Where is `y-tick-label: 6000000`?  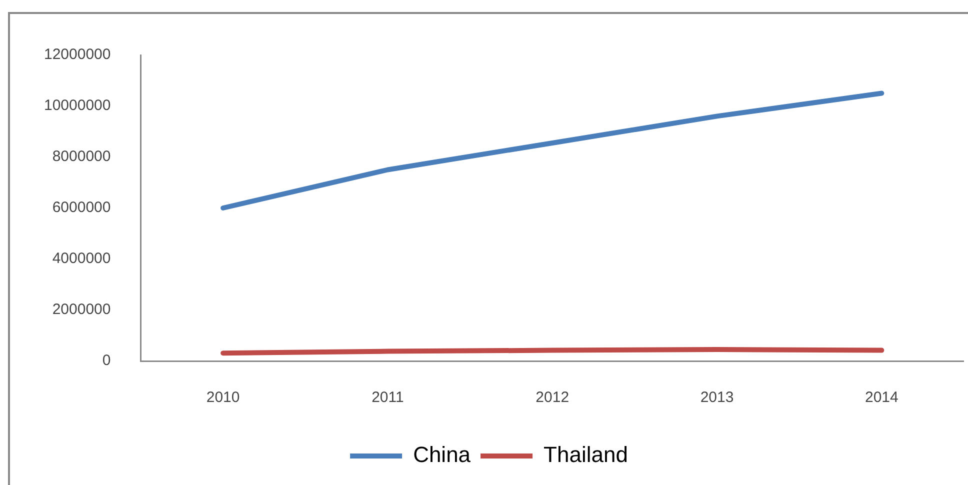 y-tick-label: 6000000 is located at coordinates (81, 207).